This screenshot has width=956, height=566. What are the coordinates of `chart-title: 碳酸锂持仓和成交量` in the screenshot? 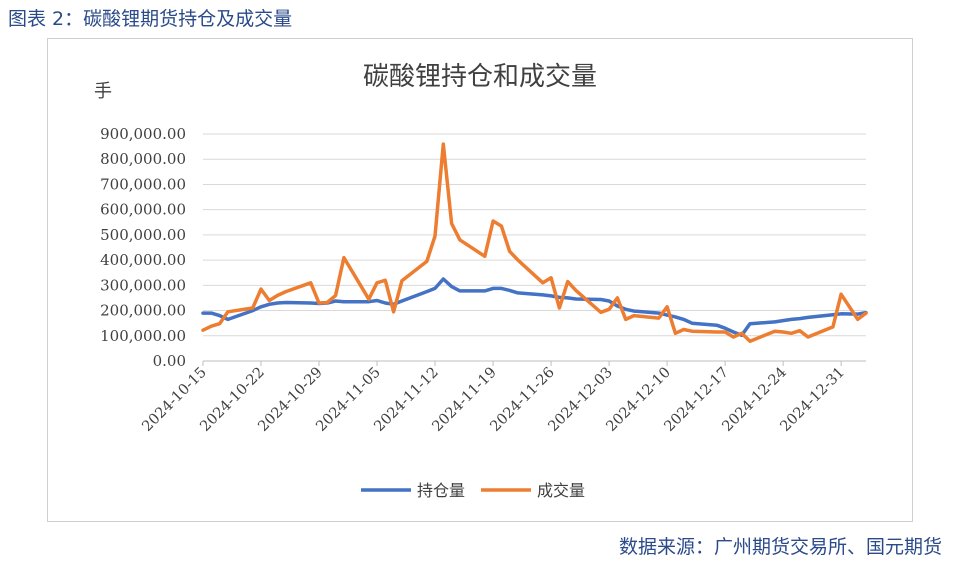 It's located at (480, 77).